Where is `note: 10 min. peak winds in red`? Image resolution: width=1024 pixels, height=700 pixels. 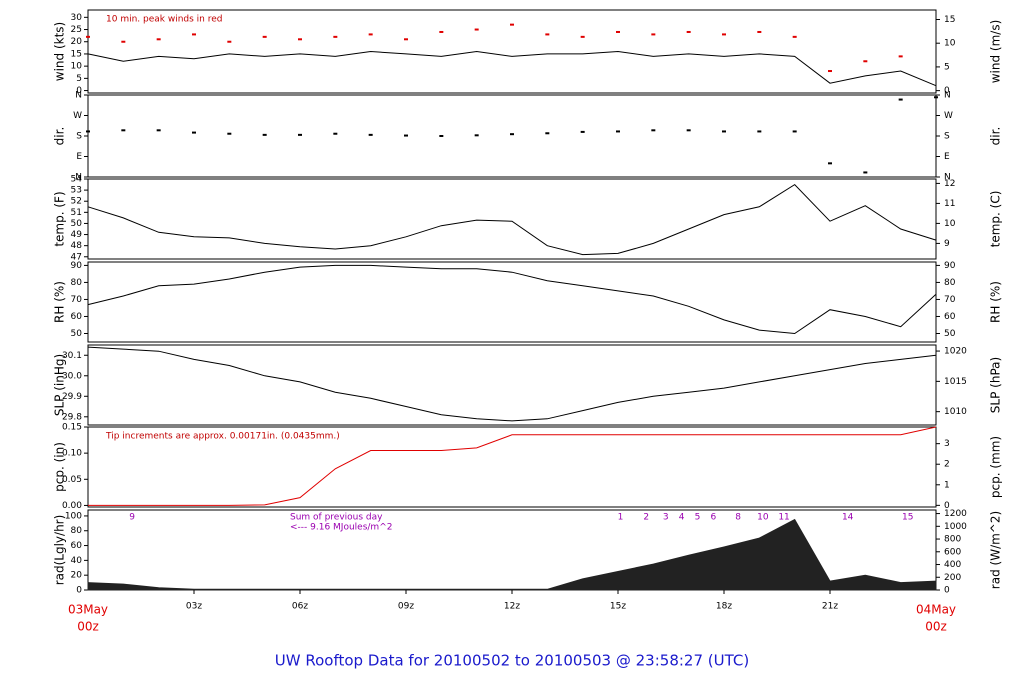 note: 10 min. peak winds in red is located at coordinates (164, 20).